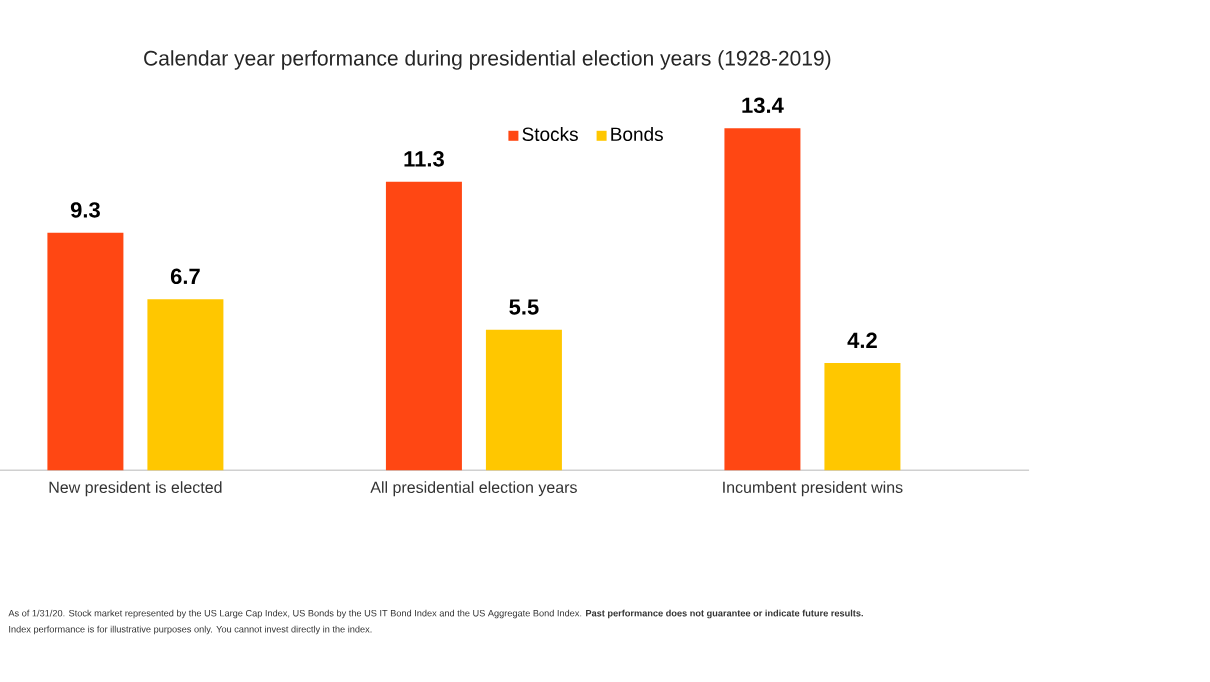 This screenshot has height=682, width=1210. Describe the element at coordinates (813, 489) in the screenshot. I see `x-tick-label: Incumbent president wins` at that location.